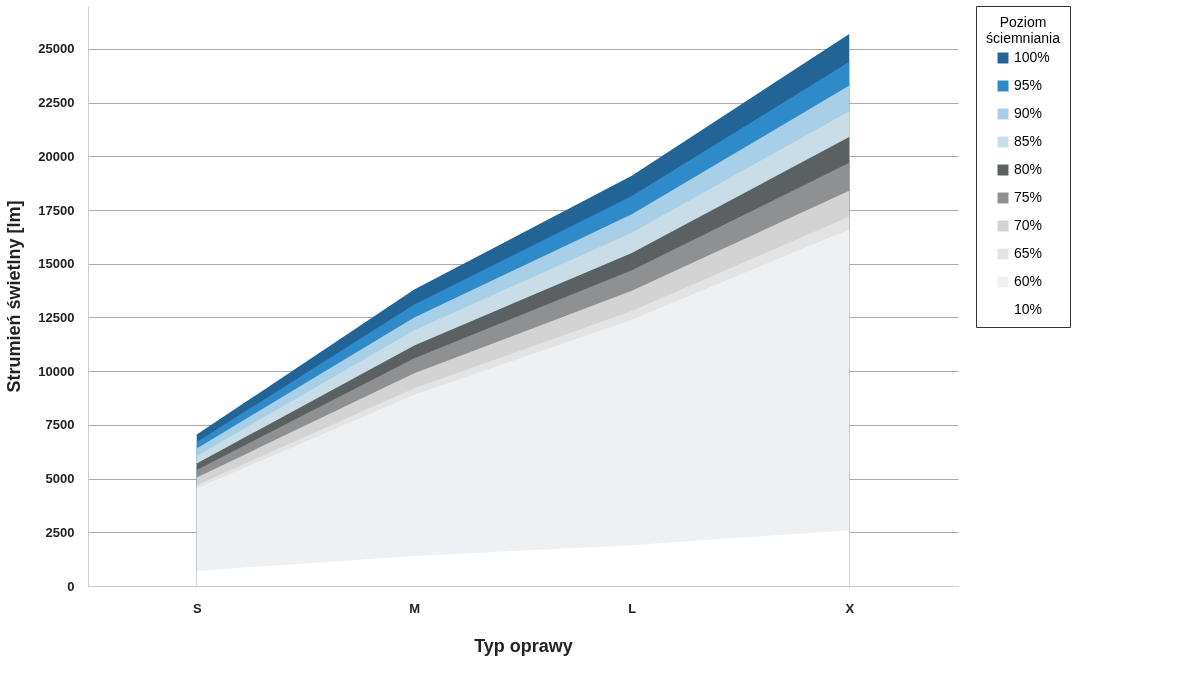 Image resolution: width=1195 pixels, height=699 pixels. Describe the element at coordinates (56, 317) in the screenshot. I see `y-tick-label: 12500` at that location.